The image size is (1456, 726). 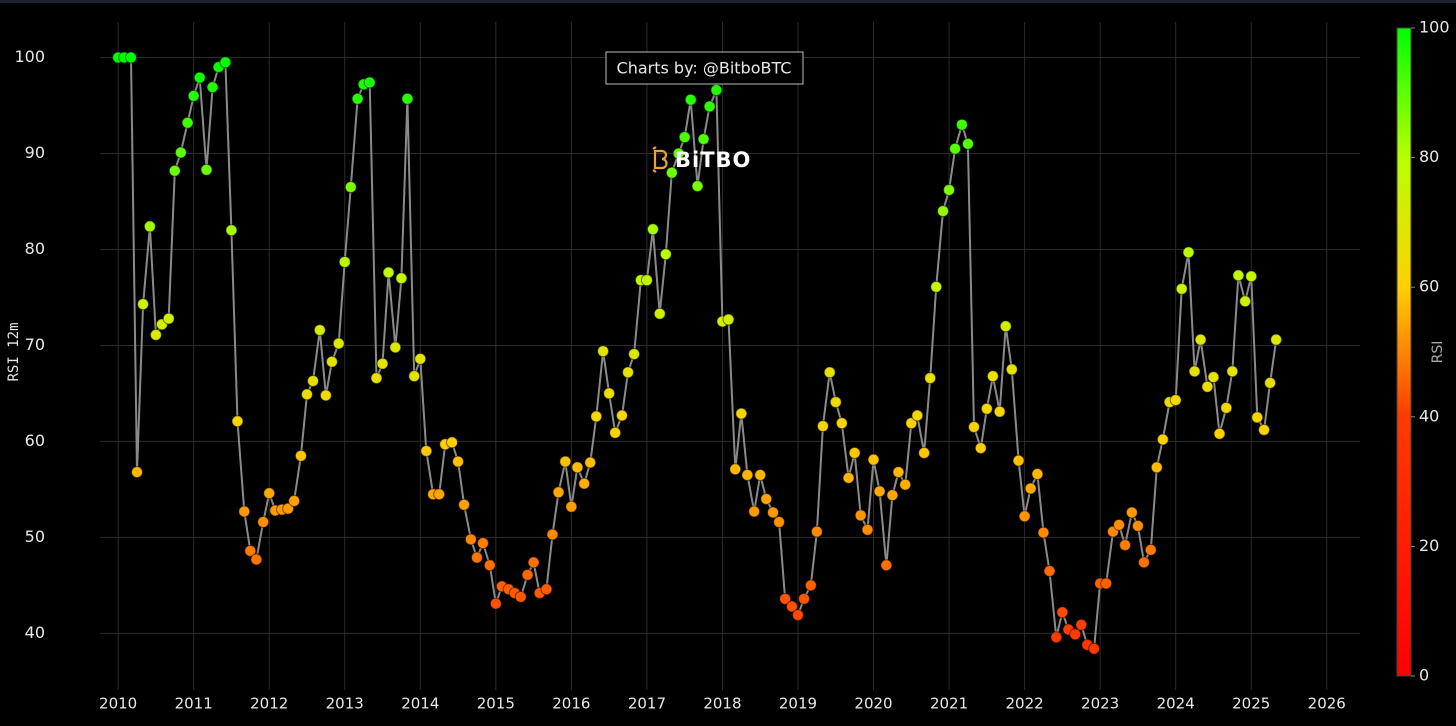 I want to click on y-tick-label: 90, so click(x=35, y=152).